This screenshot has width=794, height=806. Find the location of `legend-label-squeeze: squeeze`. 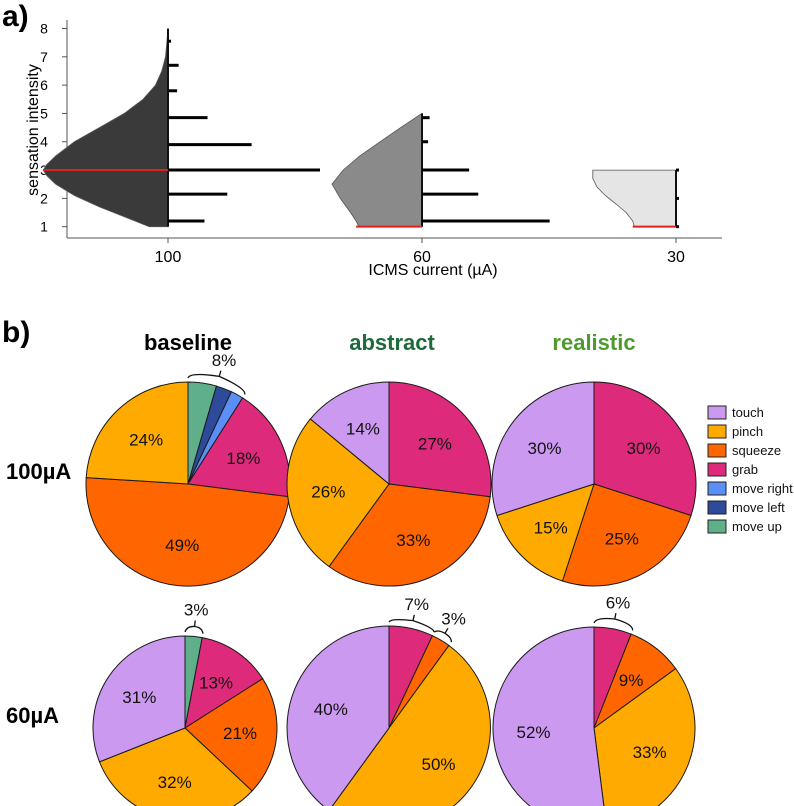

legend-label-squeeze: squeeze is located at coordinates (756, 450).